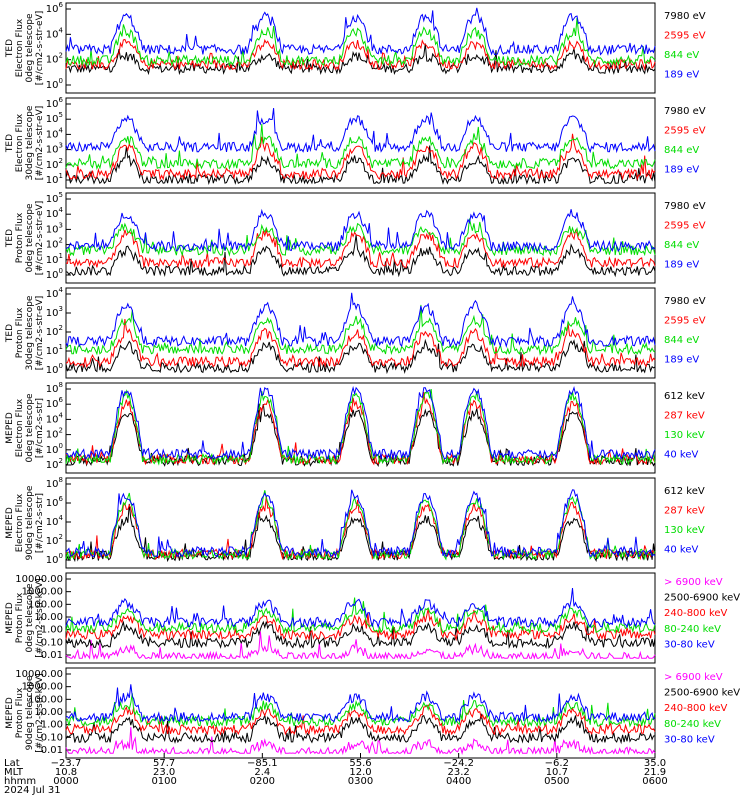 Image resolution: width=750 pixels, height=804 pixels. Describe the element at coordinates (684, 530) in the screenshot. I see `legend-entry: 130 keV` at that location.